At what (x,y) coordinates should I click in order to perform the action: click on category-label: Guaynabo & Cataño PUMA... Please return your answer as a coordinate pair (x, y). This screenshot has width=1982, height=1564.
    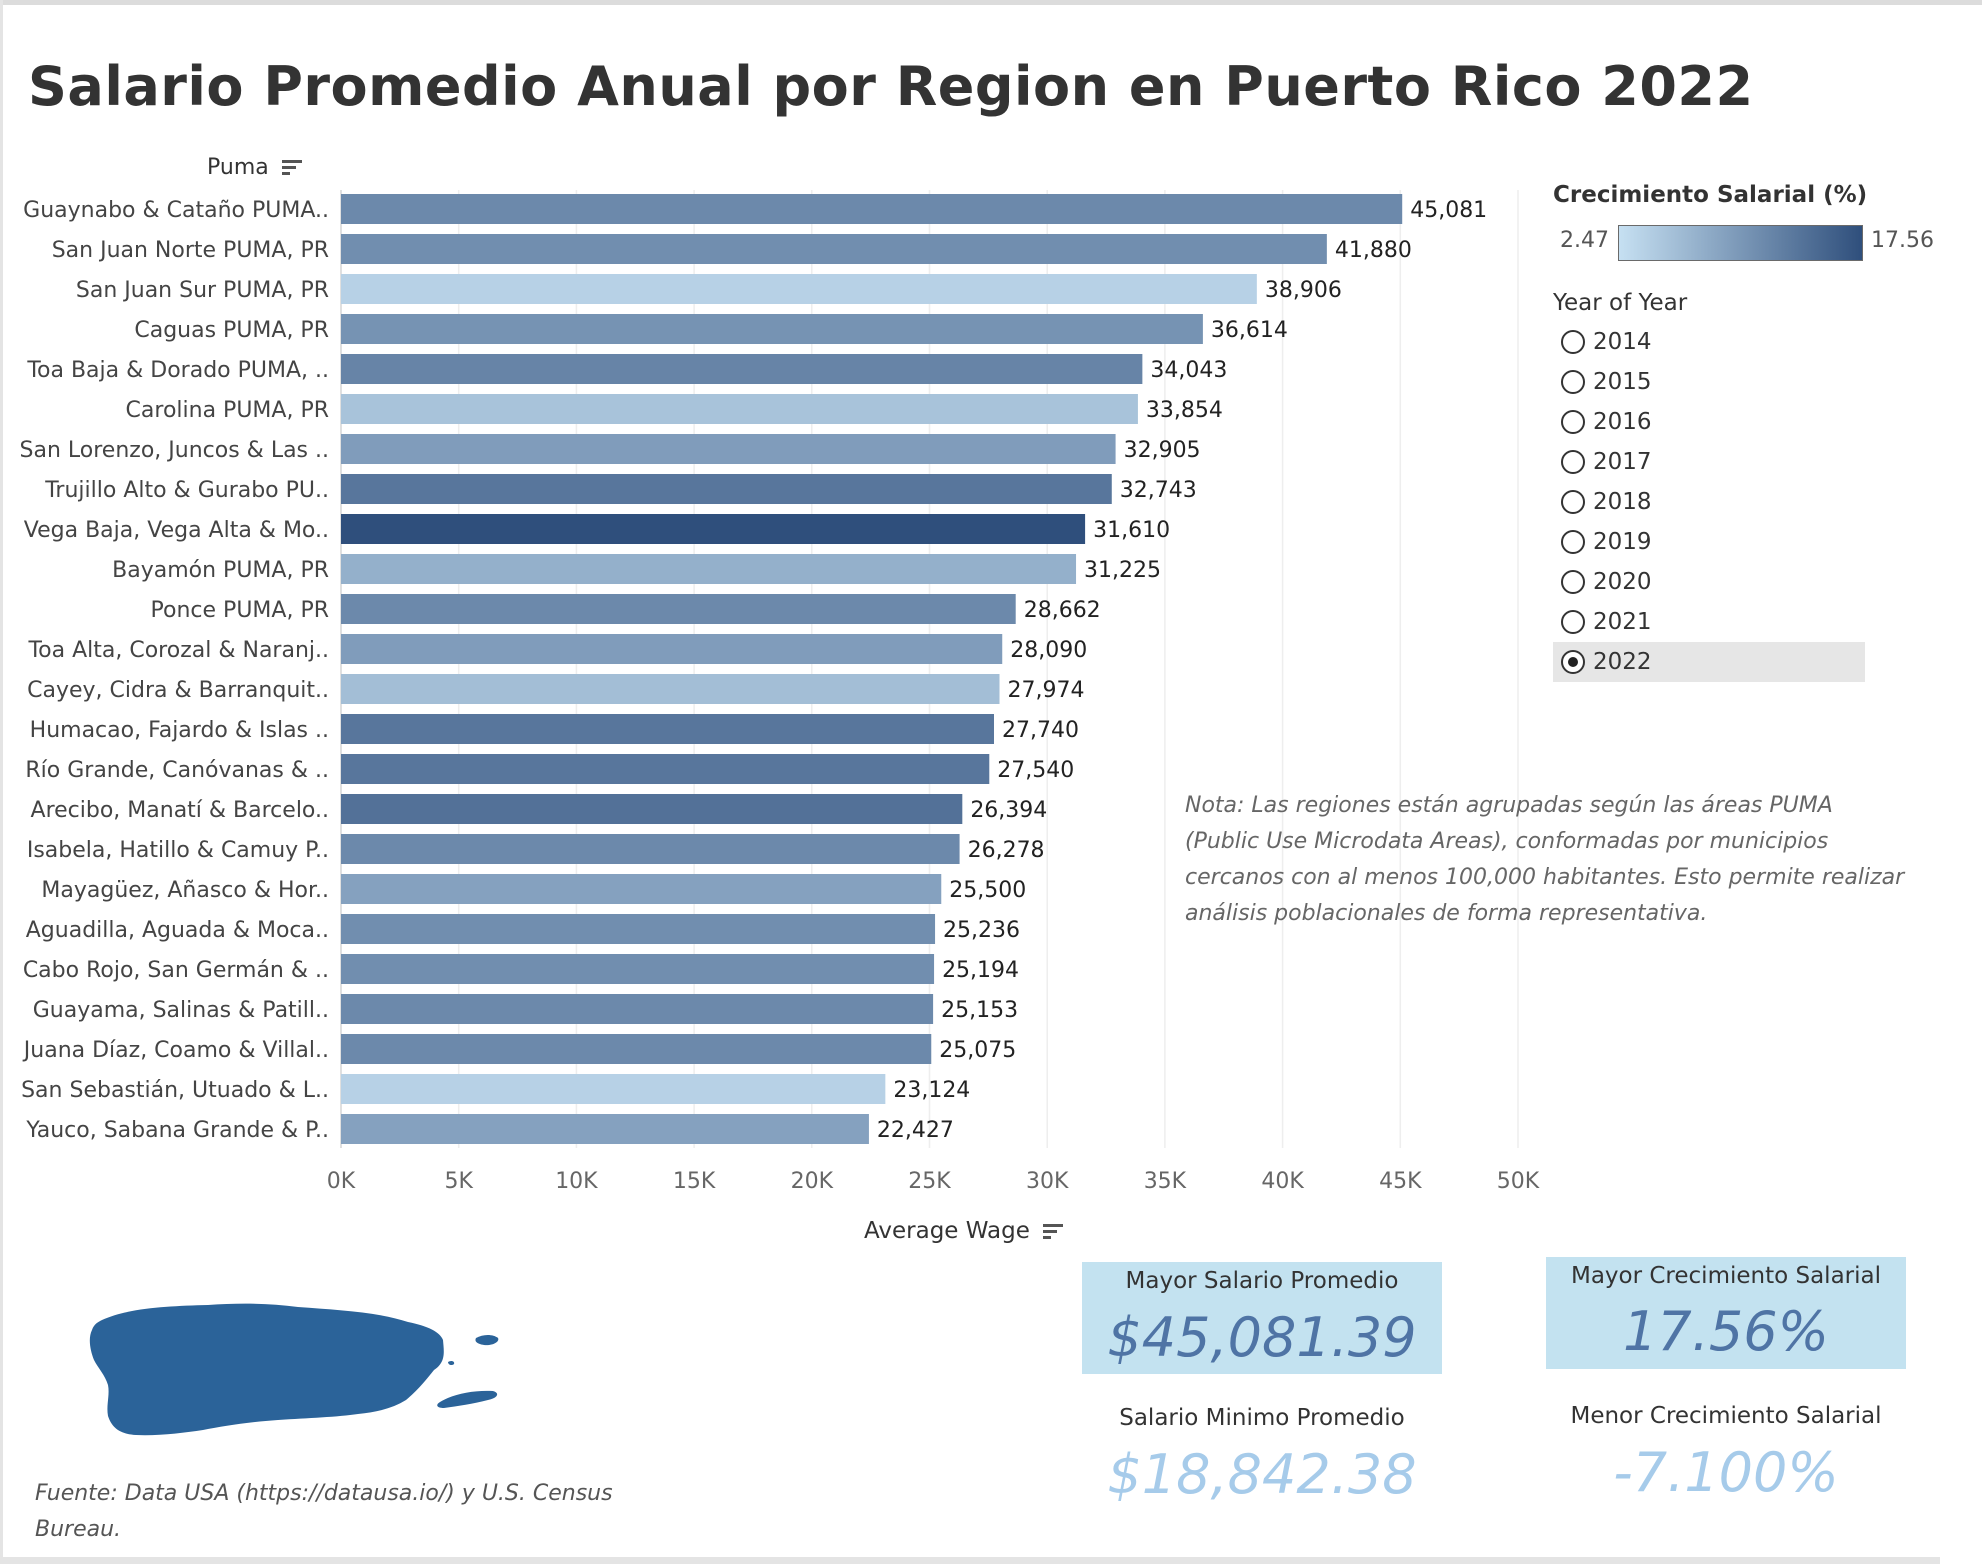
    Looking at the image, I should click on (176, 210).